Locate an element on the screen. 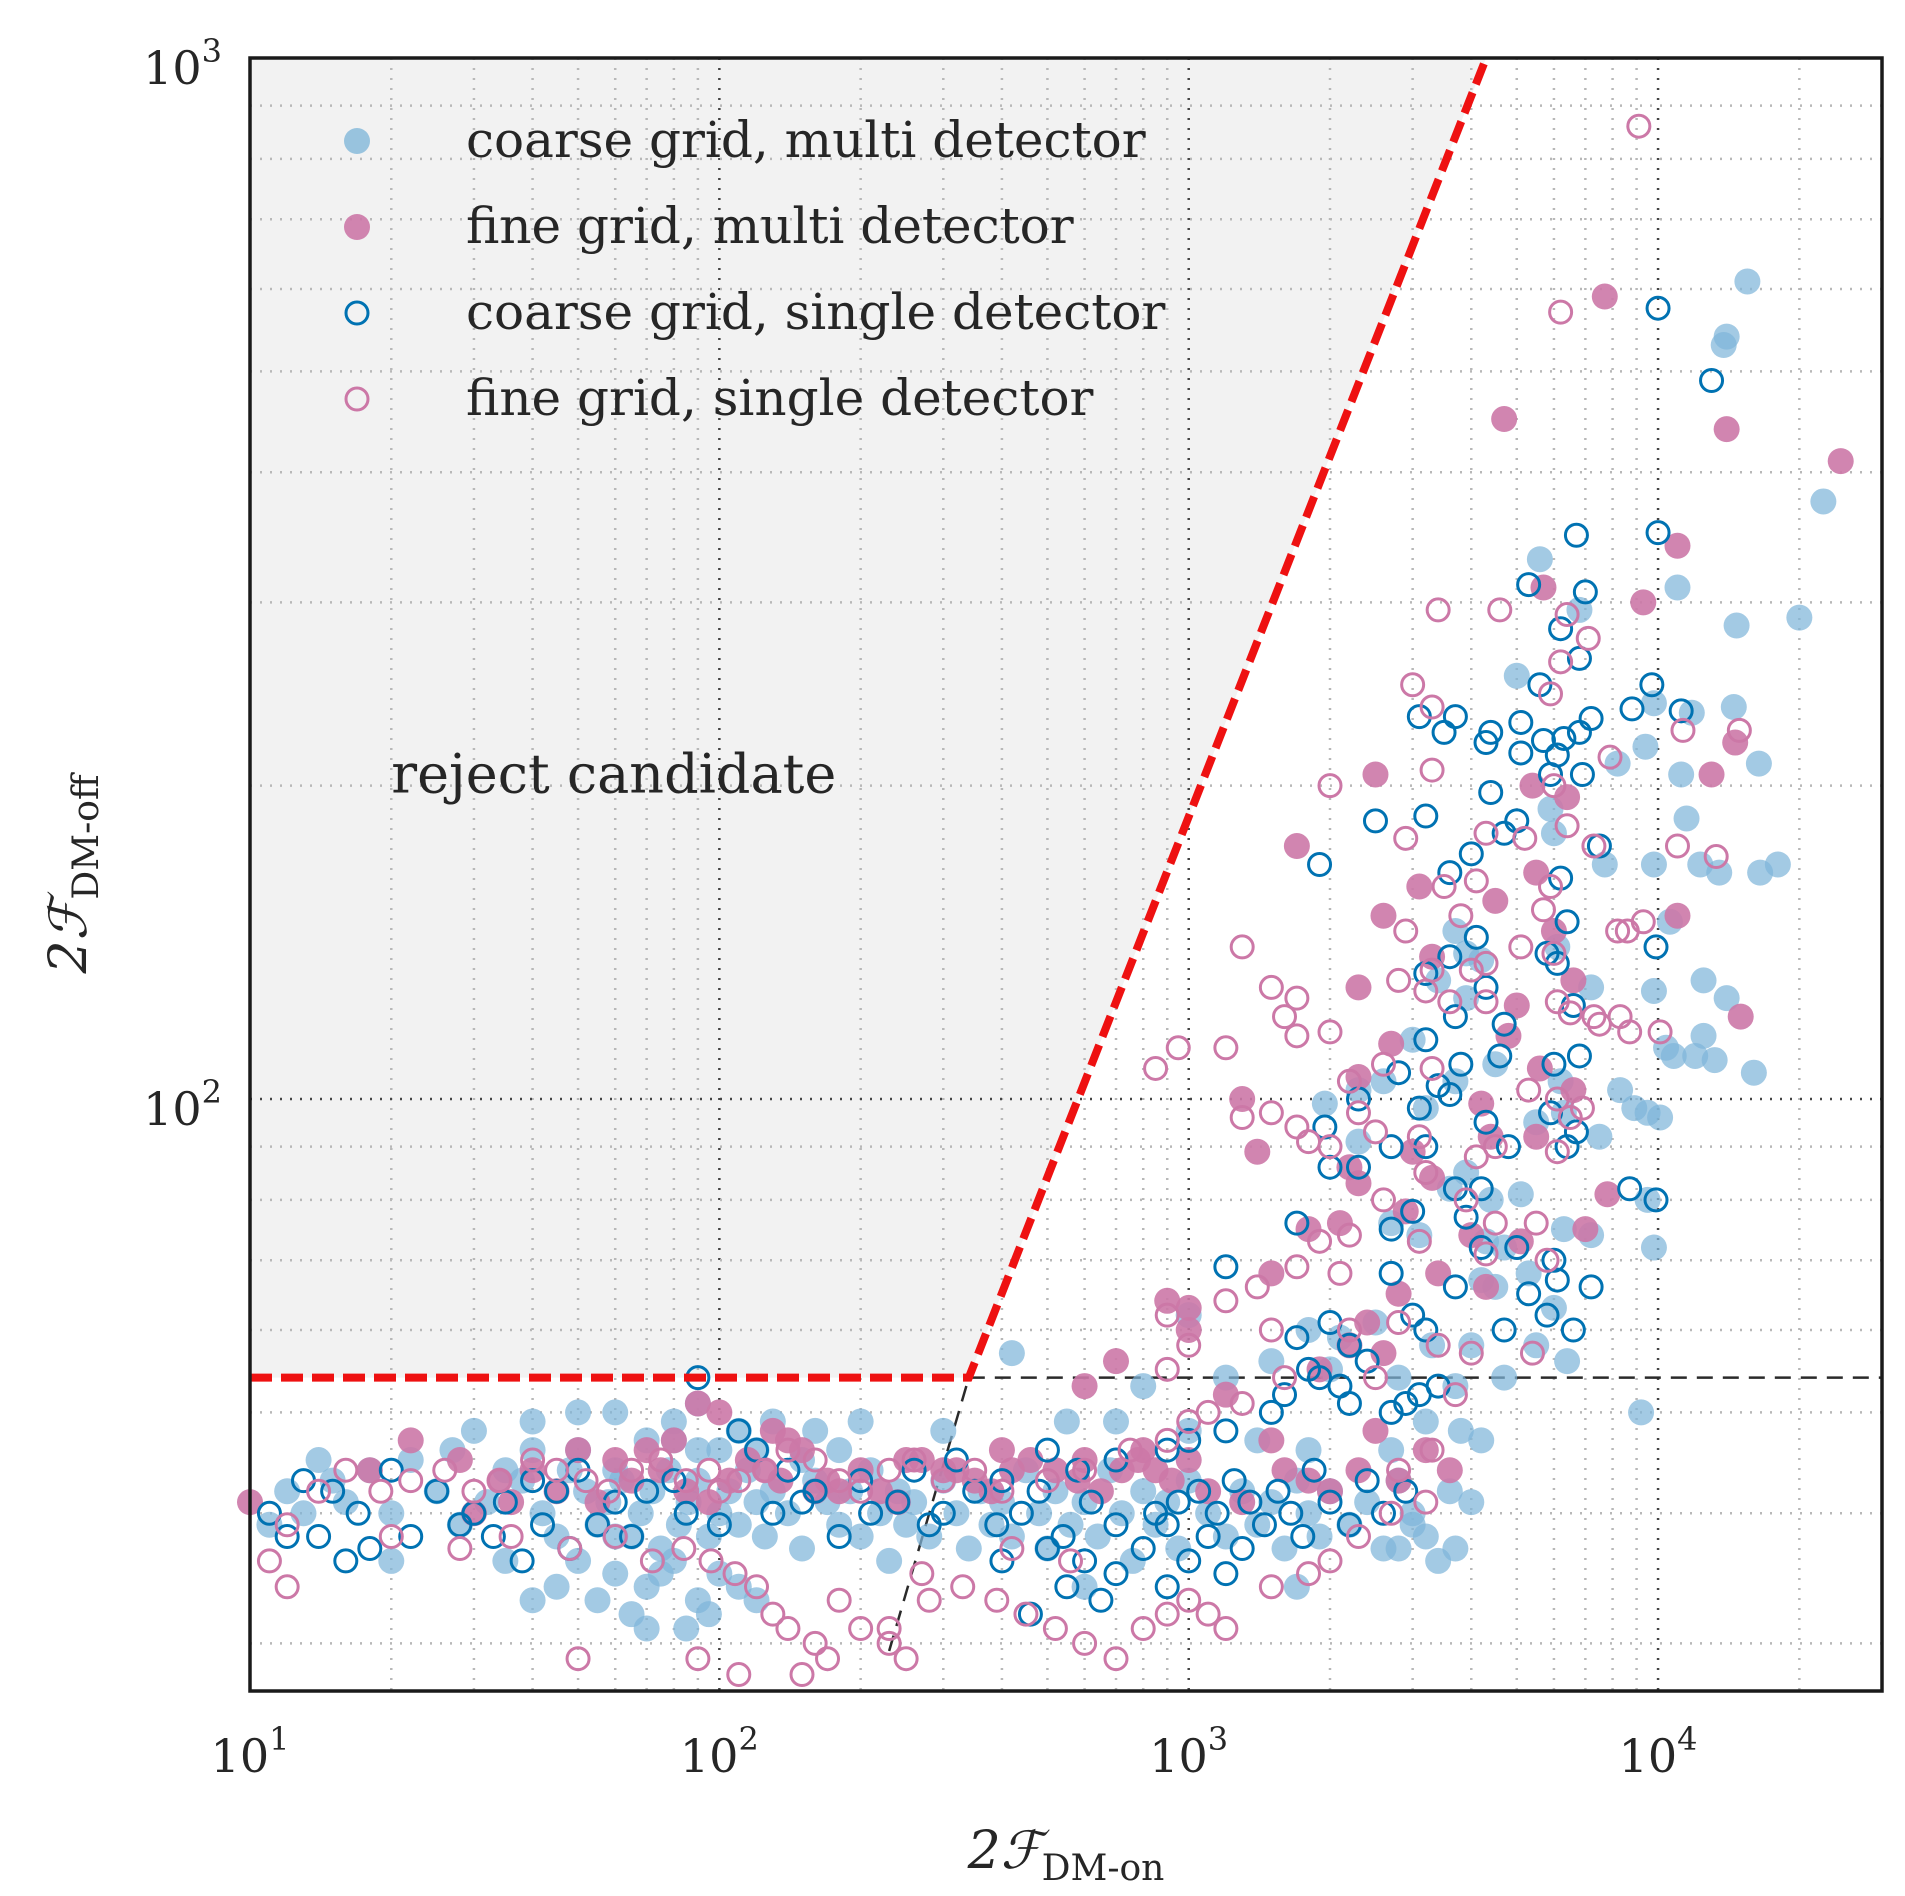 This screenshot has height=1896, width=1905. y-tick-exp: 2 is located at coordinates (212, 1092).